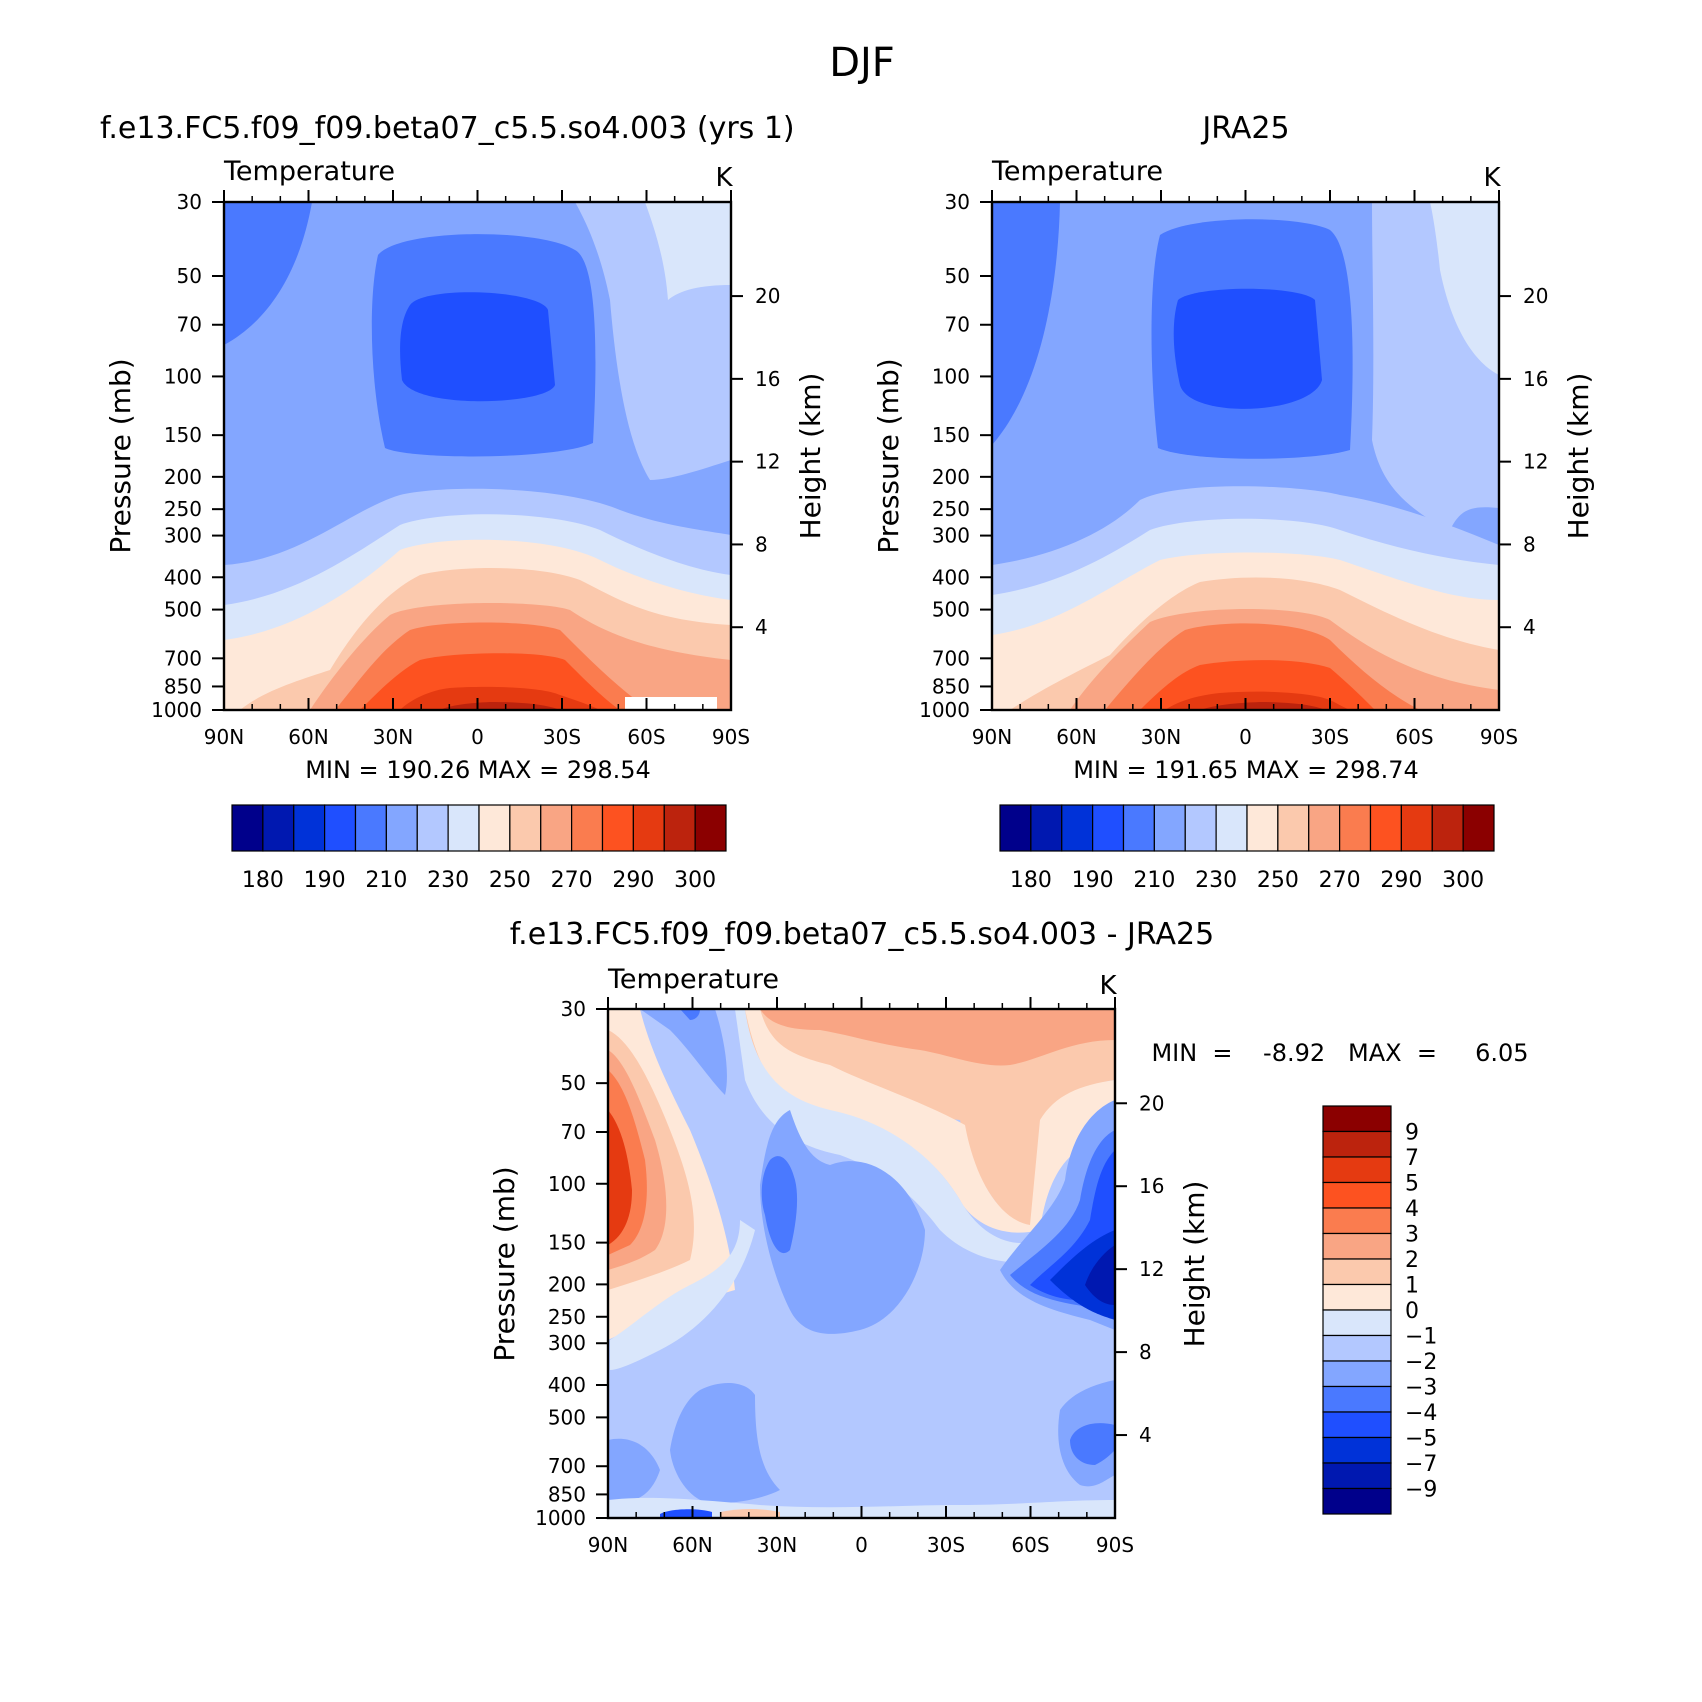 This screenshot has height=1702, width=1702. I want to click on x-tick-label: 0, so click(861, 1545).